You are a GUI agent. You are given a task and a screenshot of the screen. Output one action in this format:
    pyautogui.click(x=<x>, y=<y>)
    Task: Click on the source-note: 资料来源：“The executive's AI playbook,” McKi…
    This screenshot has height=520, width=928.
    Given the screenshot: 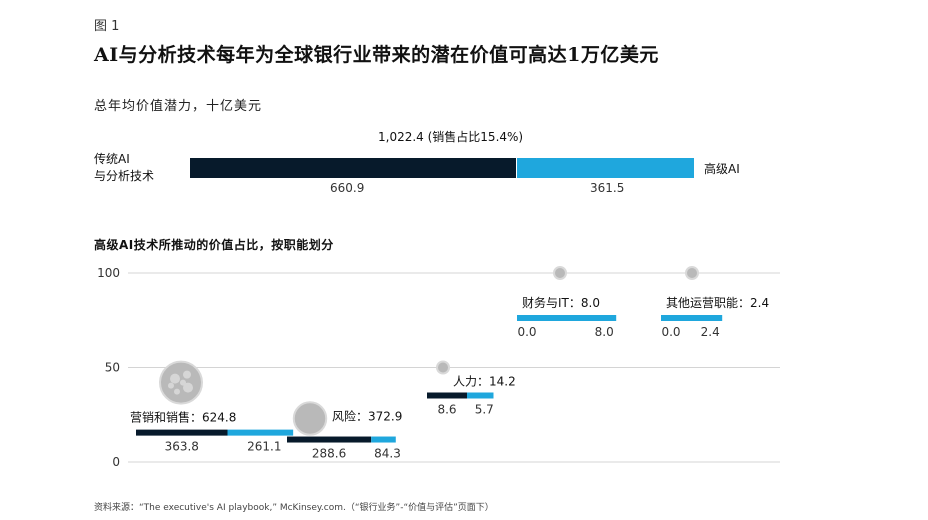 What is the action you would take?
    pyautogui.click(x=294, y=508)
    